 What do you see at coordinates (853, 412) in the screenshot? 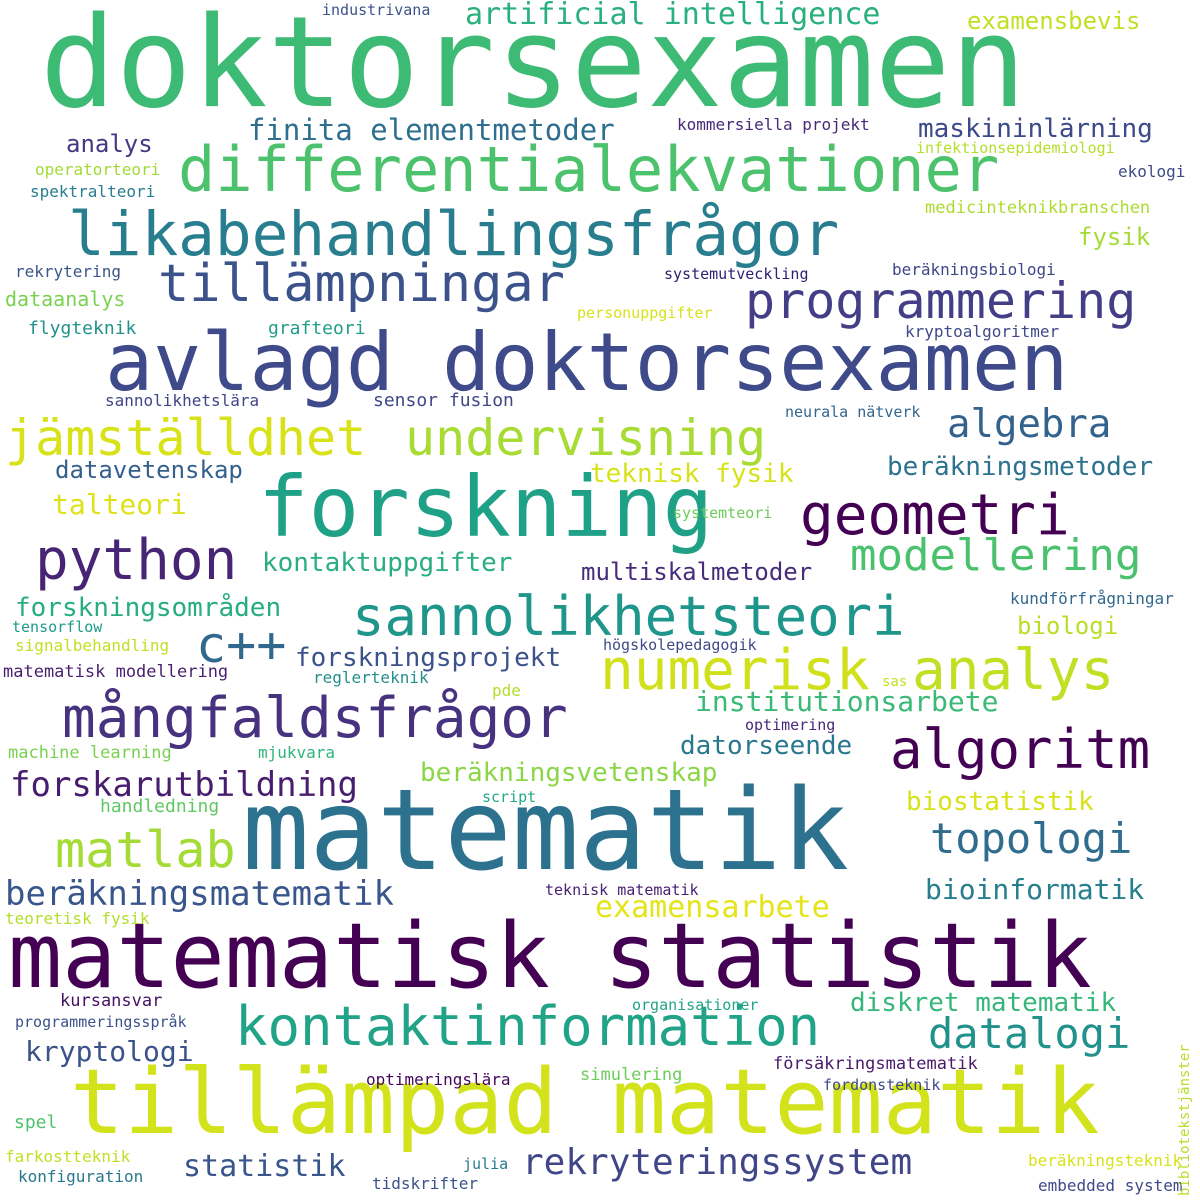
I see `word: neurala nätverk` at bounding box center [853, 412].